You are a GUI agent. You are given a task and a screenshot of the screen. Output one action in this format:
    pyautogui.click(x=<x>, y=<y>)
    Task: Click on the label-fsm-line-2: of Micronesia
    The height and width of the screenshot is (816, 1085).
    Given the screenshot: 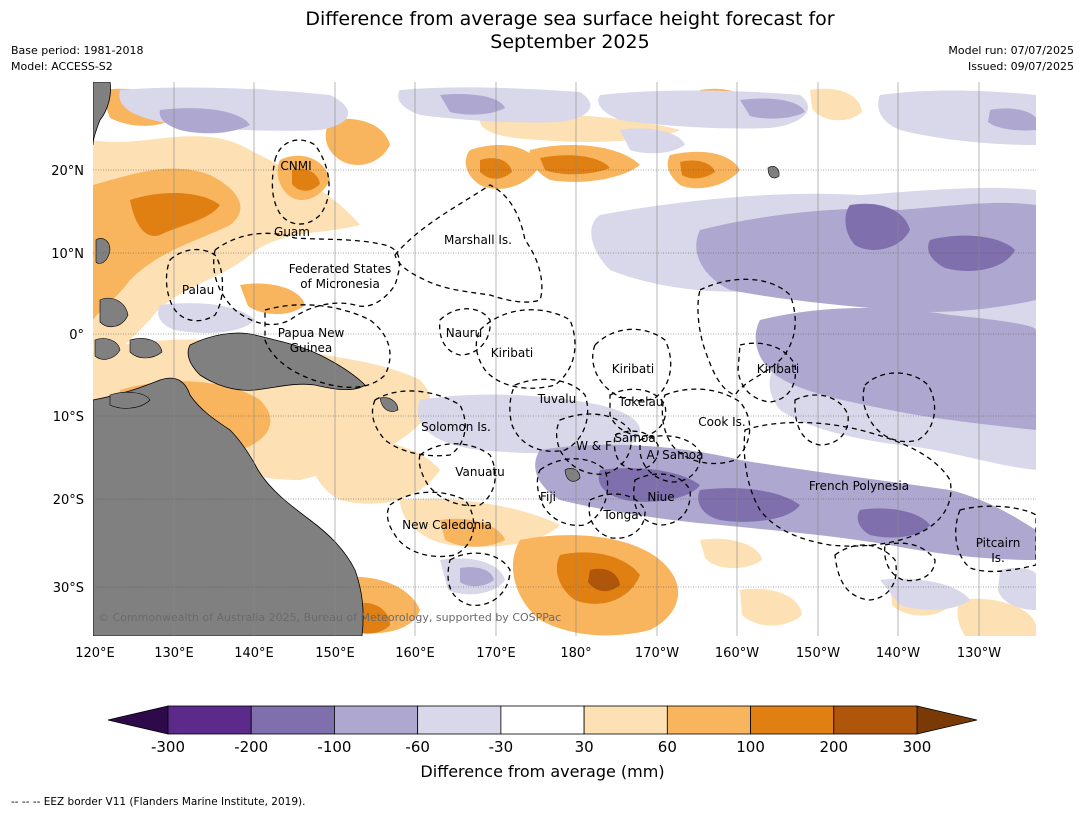 What is the action you would take?
    pyautogui.click(x=340, y=284)
    